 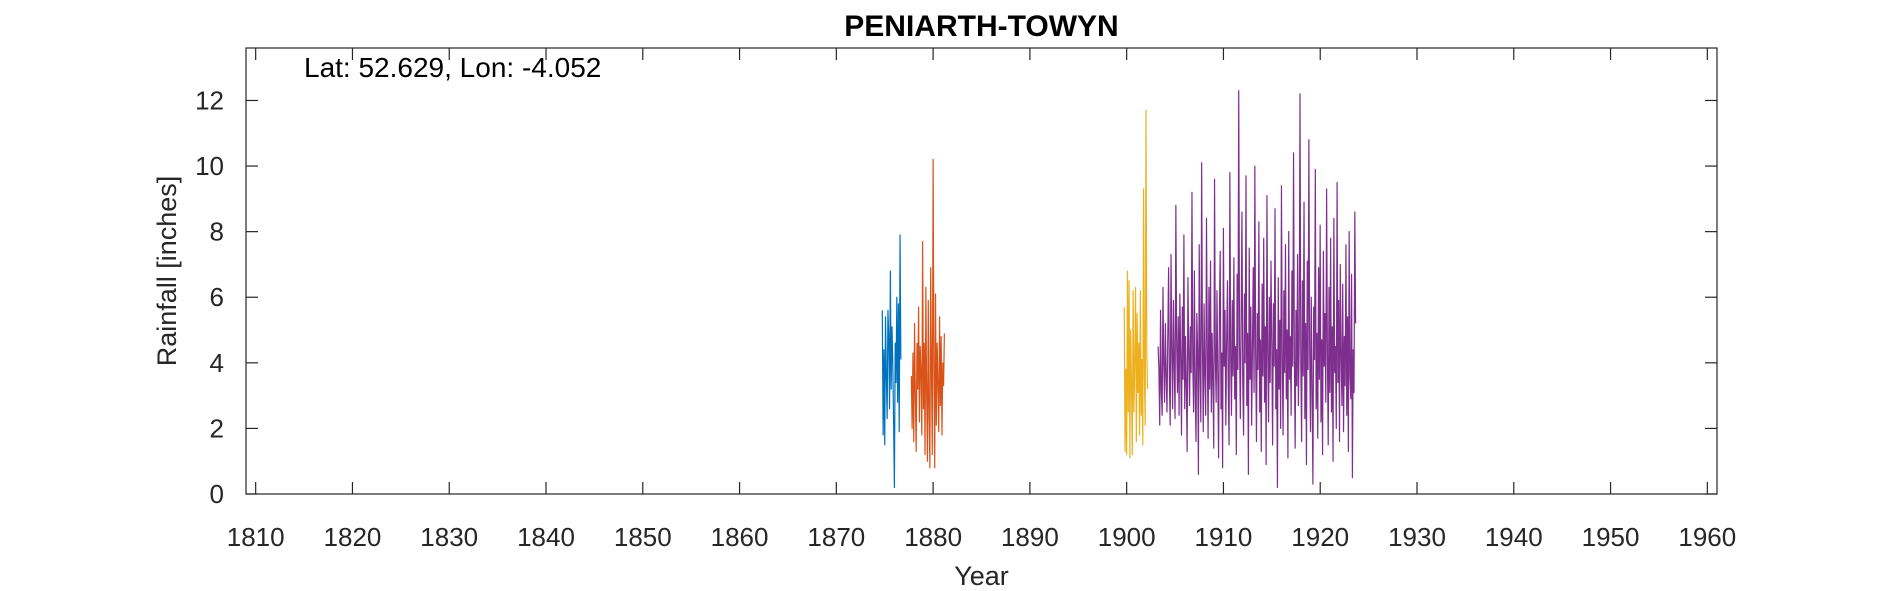 What do you see at coordinates (1707, 537) in the screenshot?
I see `x-tick-label: 1960` at bounding box center [1707, 537].